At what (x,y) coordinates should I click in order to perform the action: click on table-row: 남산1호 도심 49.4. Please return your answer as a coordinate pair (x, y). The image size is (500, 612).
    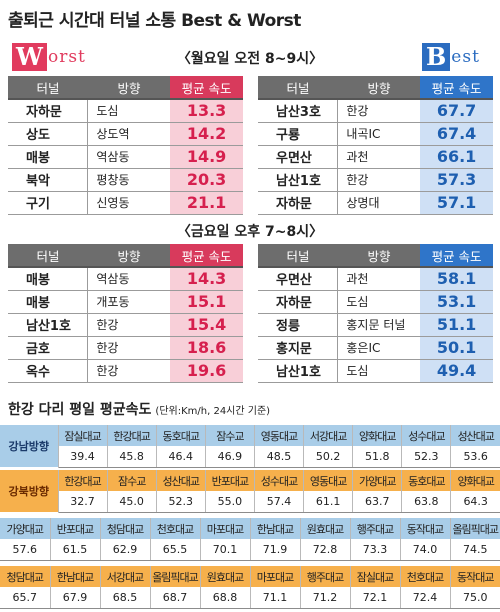
    Looking at the image, I should click on (375, 371).